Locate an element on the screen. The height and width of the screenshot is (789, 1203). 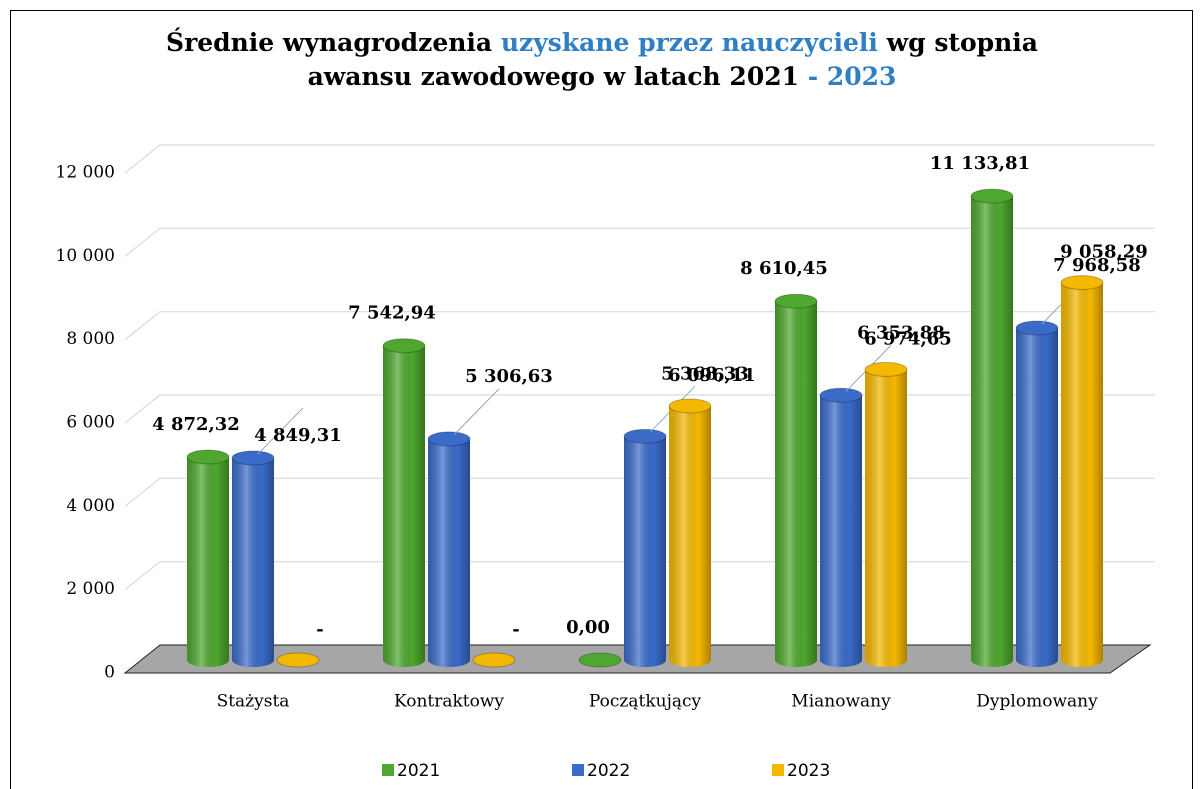
data-label: 4 849,31 is located at coordinates (298, 435).